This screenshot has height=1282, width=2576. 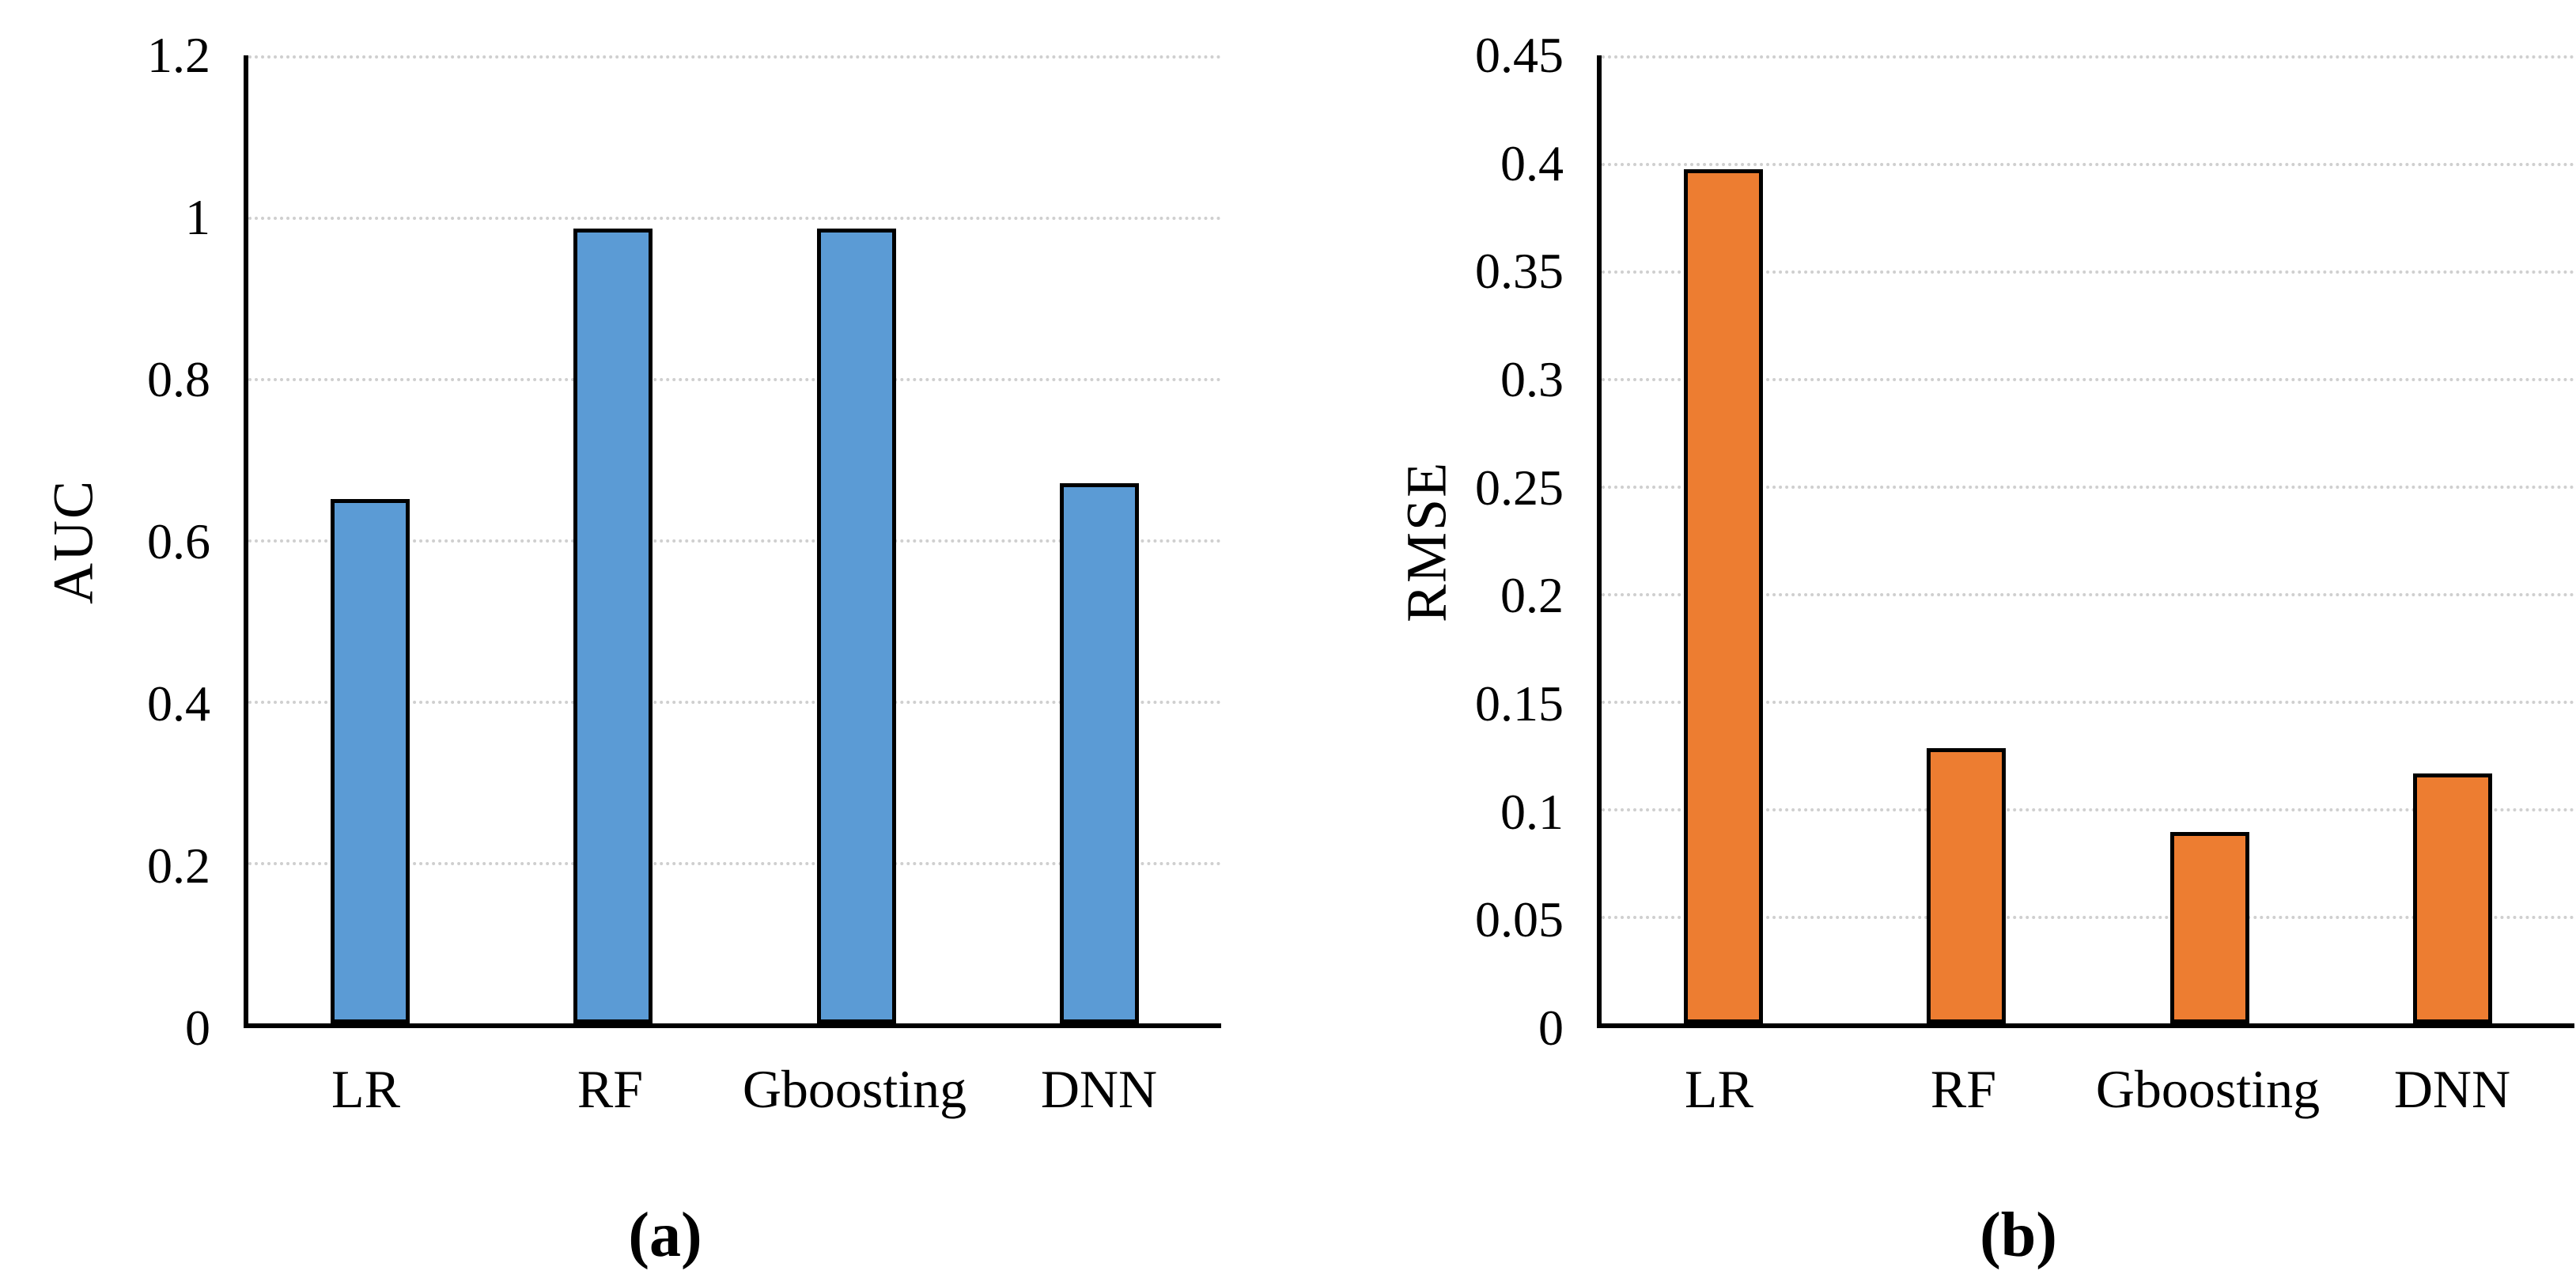 What do you see at coordinates (1519, 919) in the screenshot?
I see `y-tick-label: 0.05` at bounding box center [1519, 919].